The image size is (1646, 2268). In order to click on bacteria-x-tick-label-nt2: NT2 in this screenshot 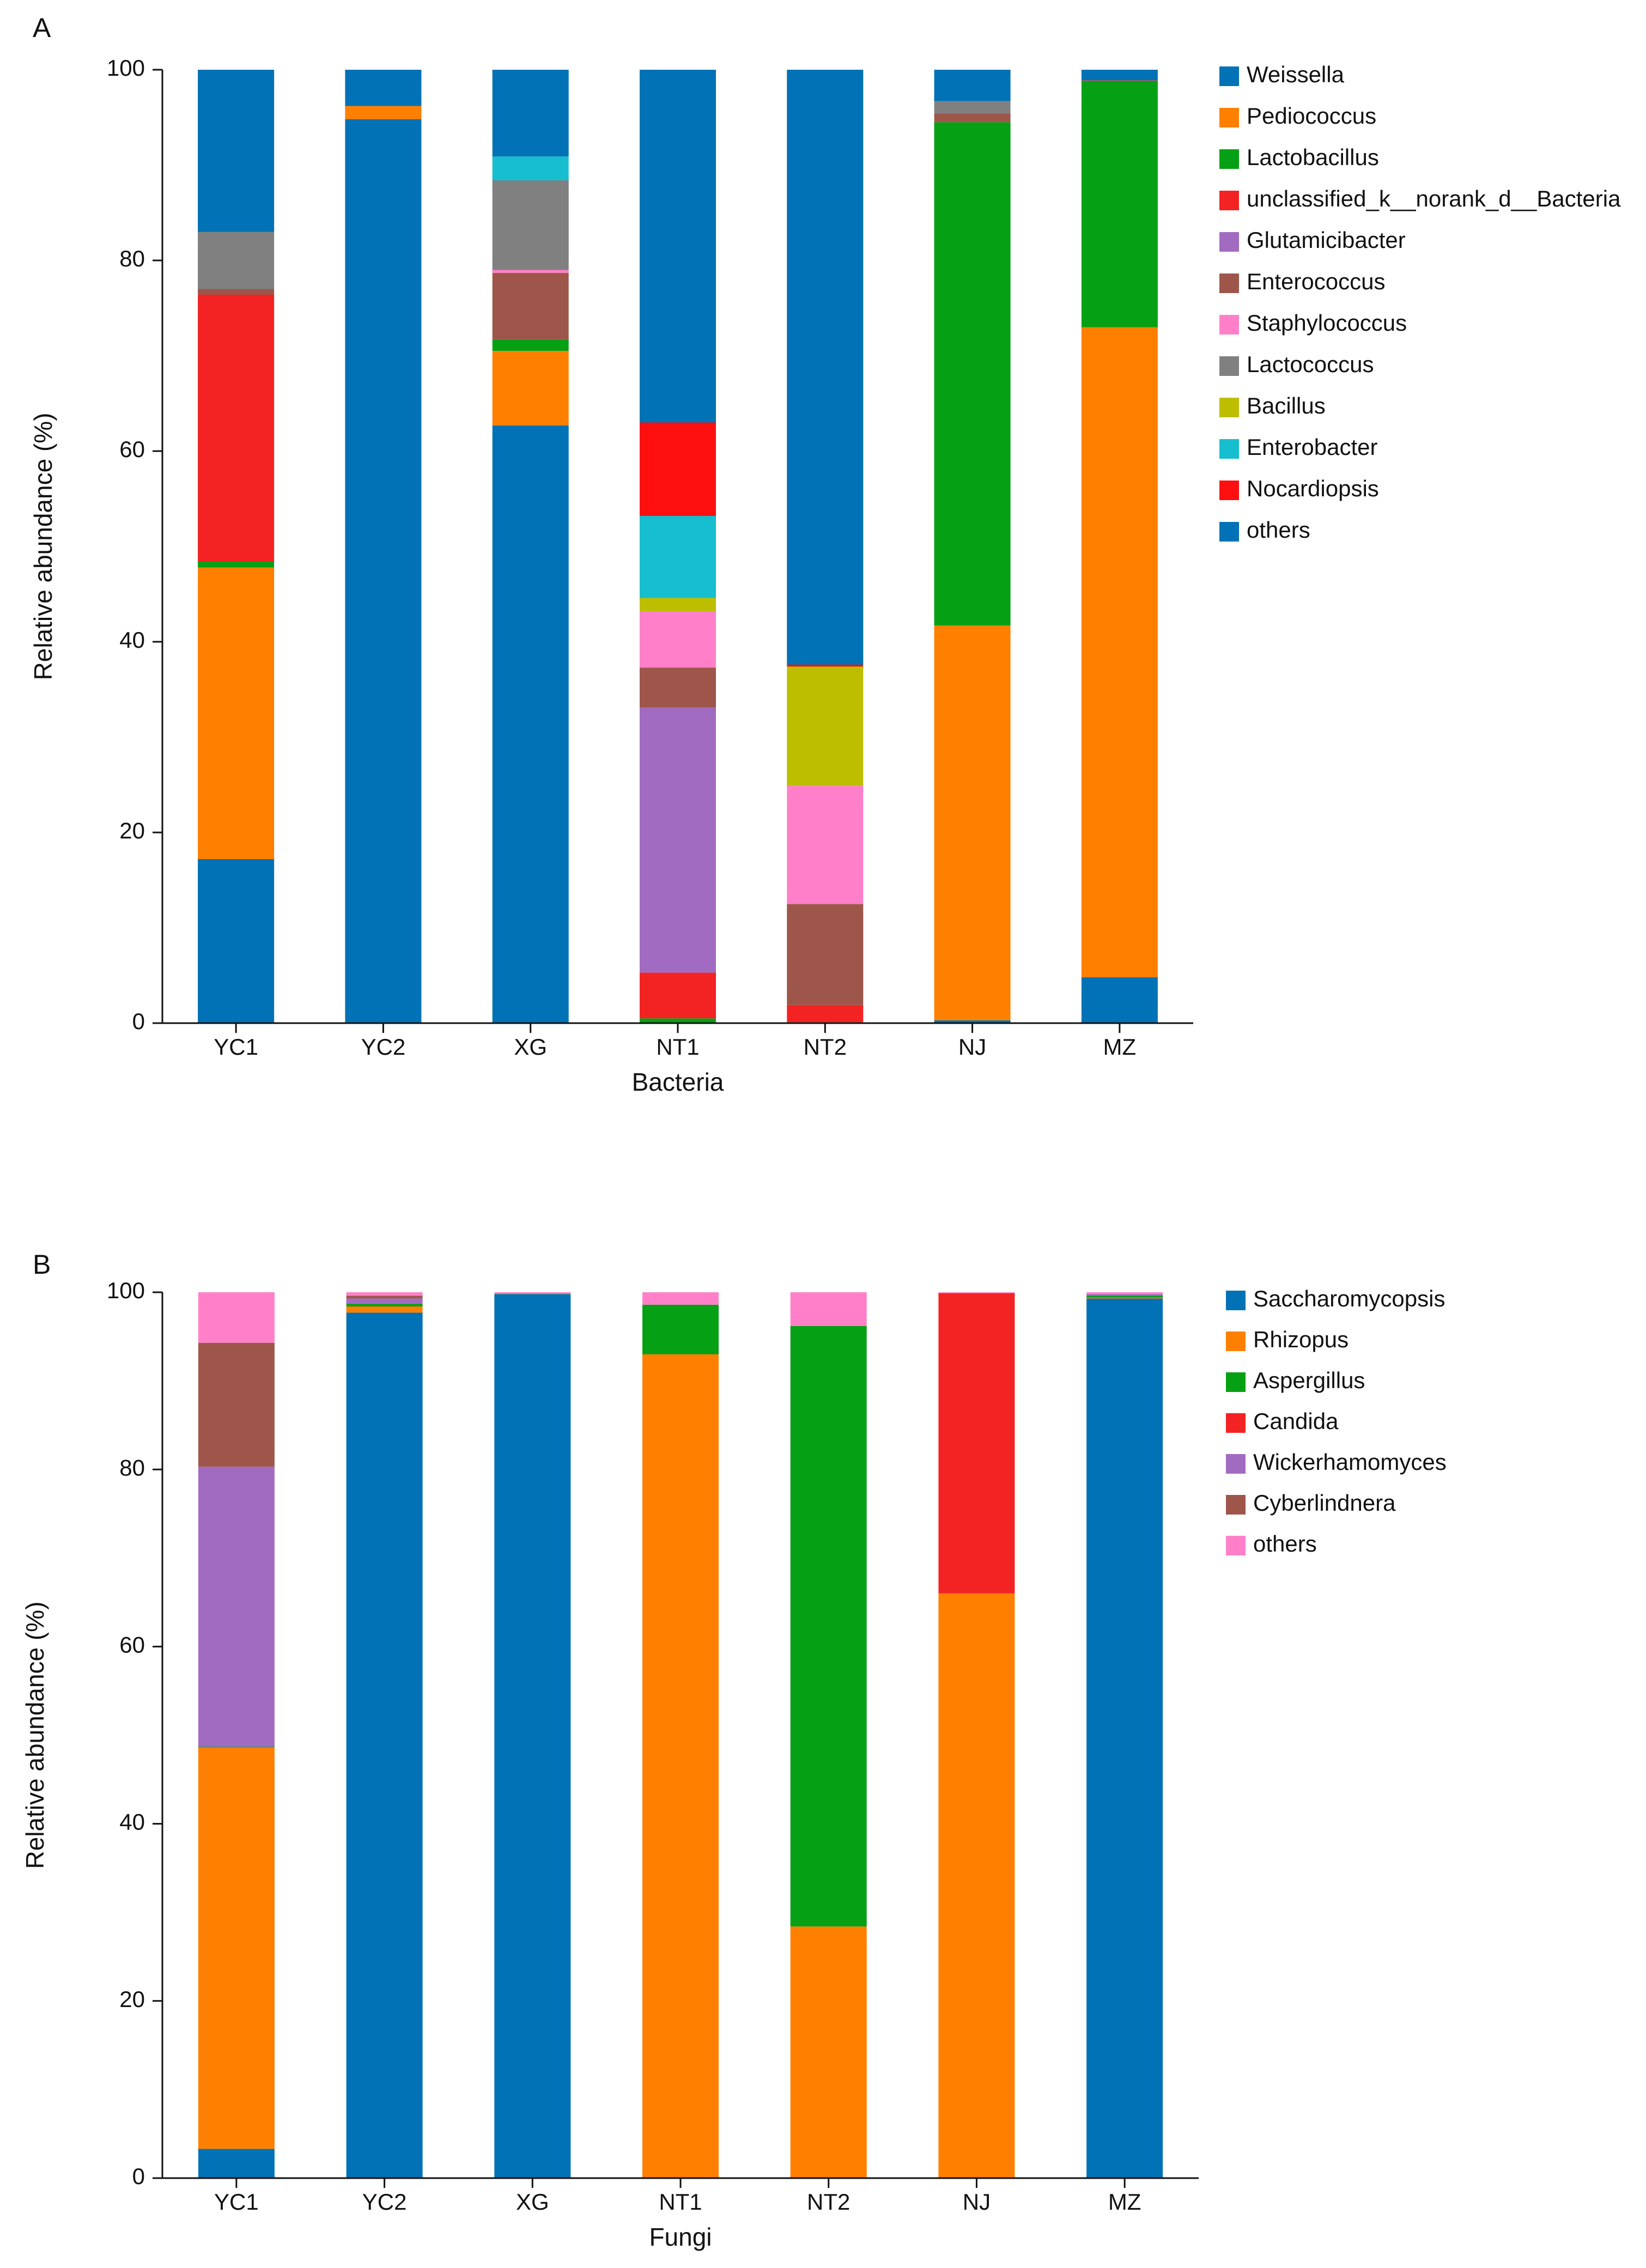, I will do `click(825, 1047)`.